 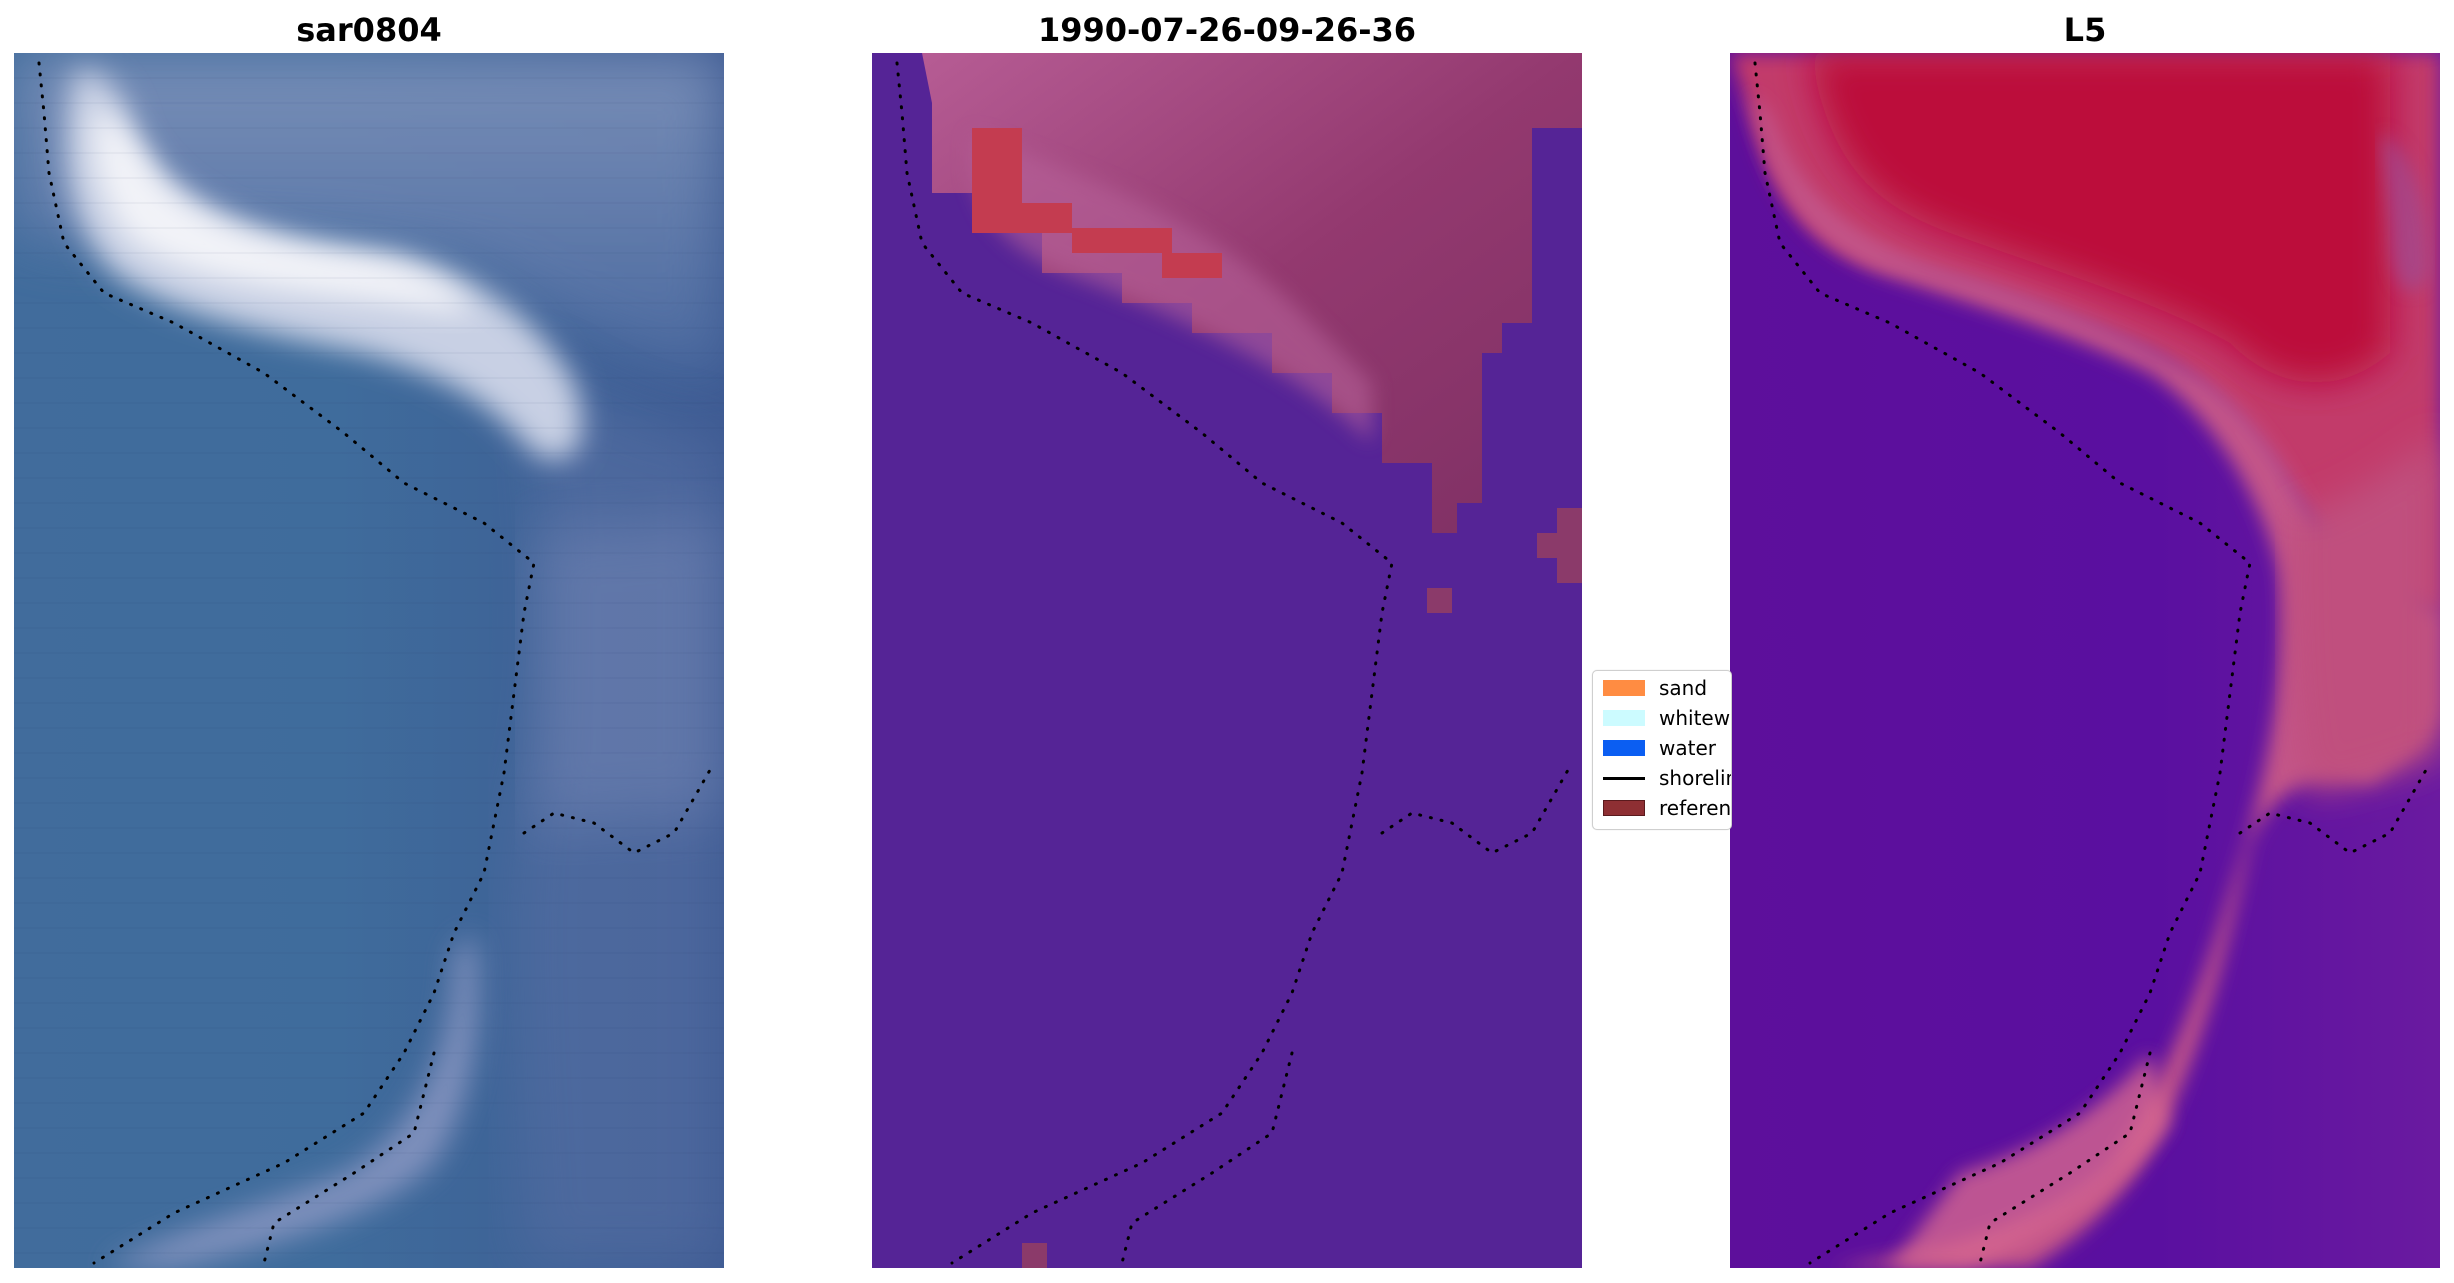 I want to click on legend-label: sand, so click(x=1683, y=688).